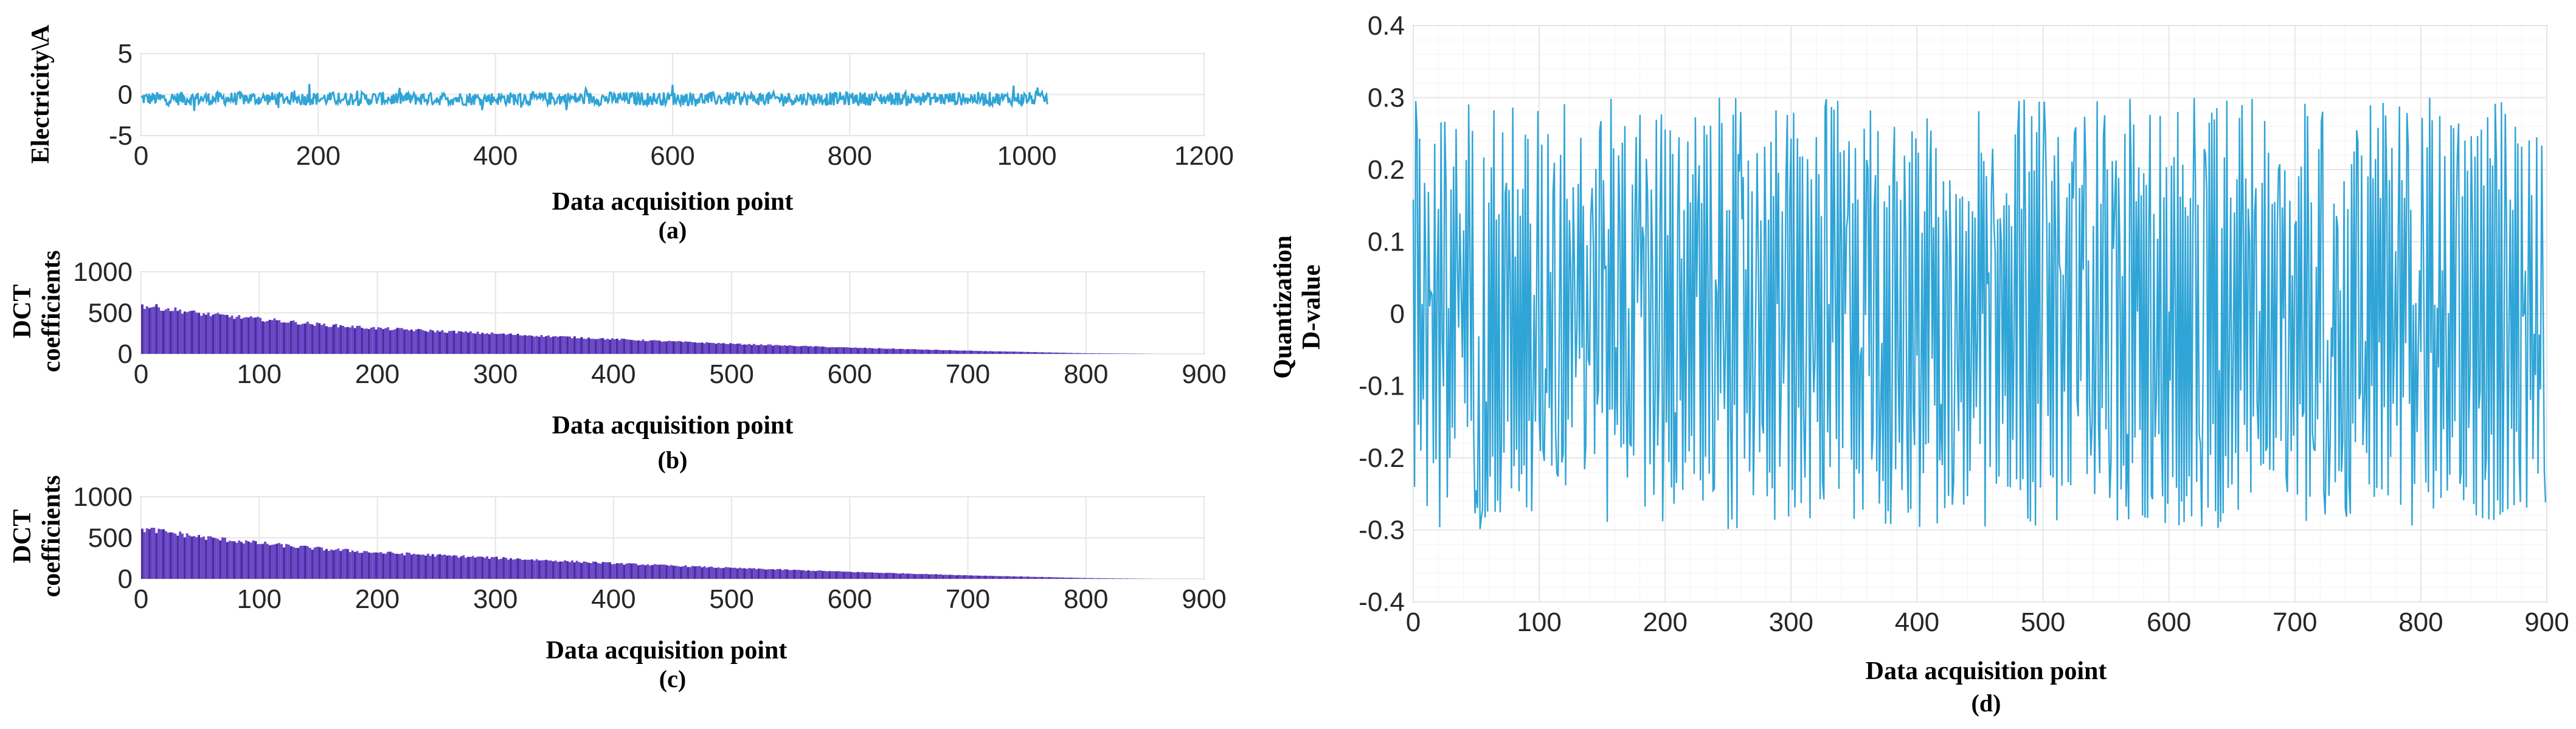 Image resolution: width=2576 pixels, height=729 pixels. I want to click on b-x-tick-label: 600, so click(850, 374).